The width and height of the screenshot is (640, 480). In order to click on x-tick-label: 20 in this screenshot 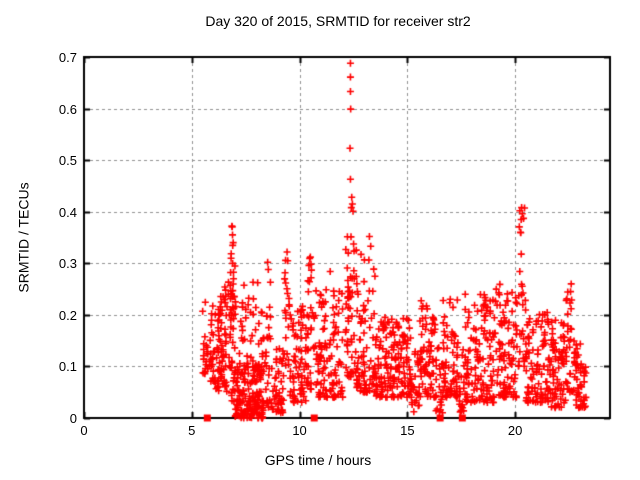, I will do `click(515, 430)`.